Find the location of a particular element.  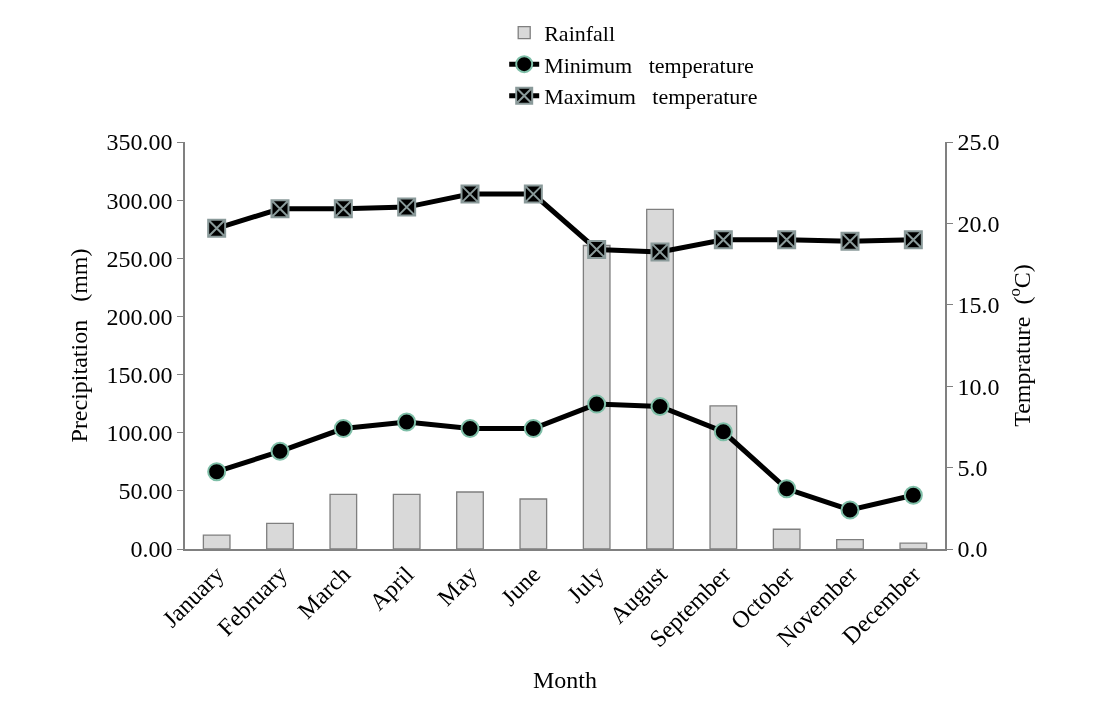

y2-tick-label: 15.0 is located at coordinates (978, 305).